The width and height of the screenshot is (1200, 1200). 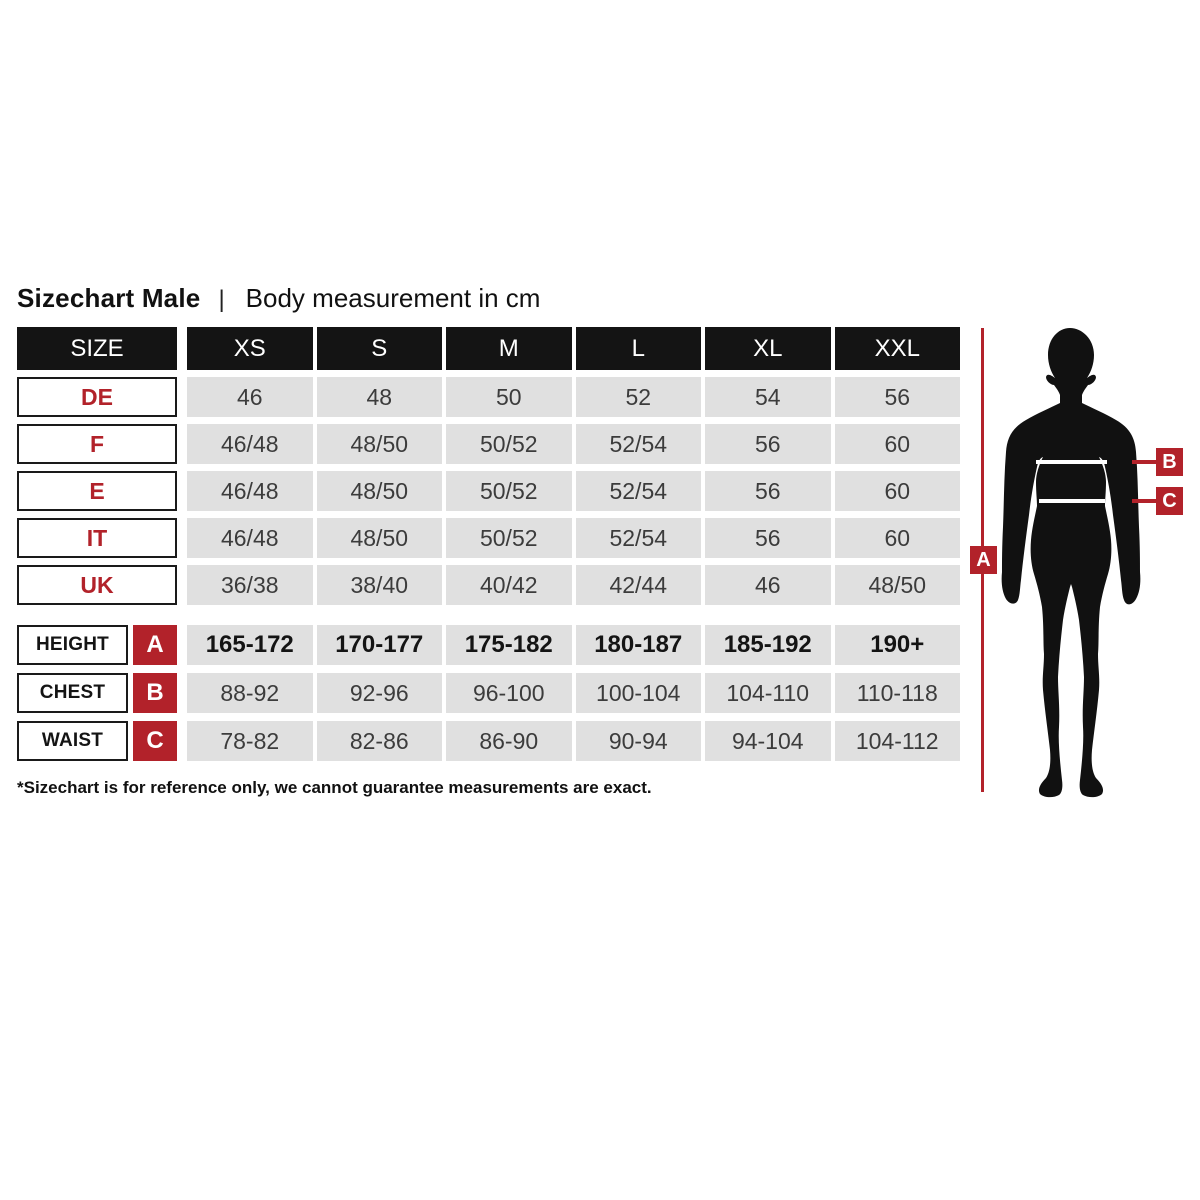 I want to click on size-cell: 38/40, so click(x=379, y=585).